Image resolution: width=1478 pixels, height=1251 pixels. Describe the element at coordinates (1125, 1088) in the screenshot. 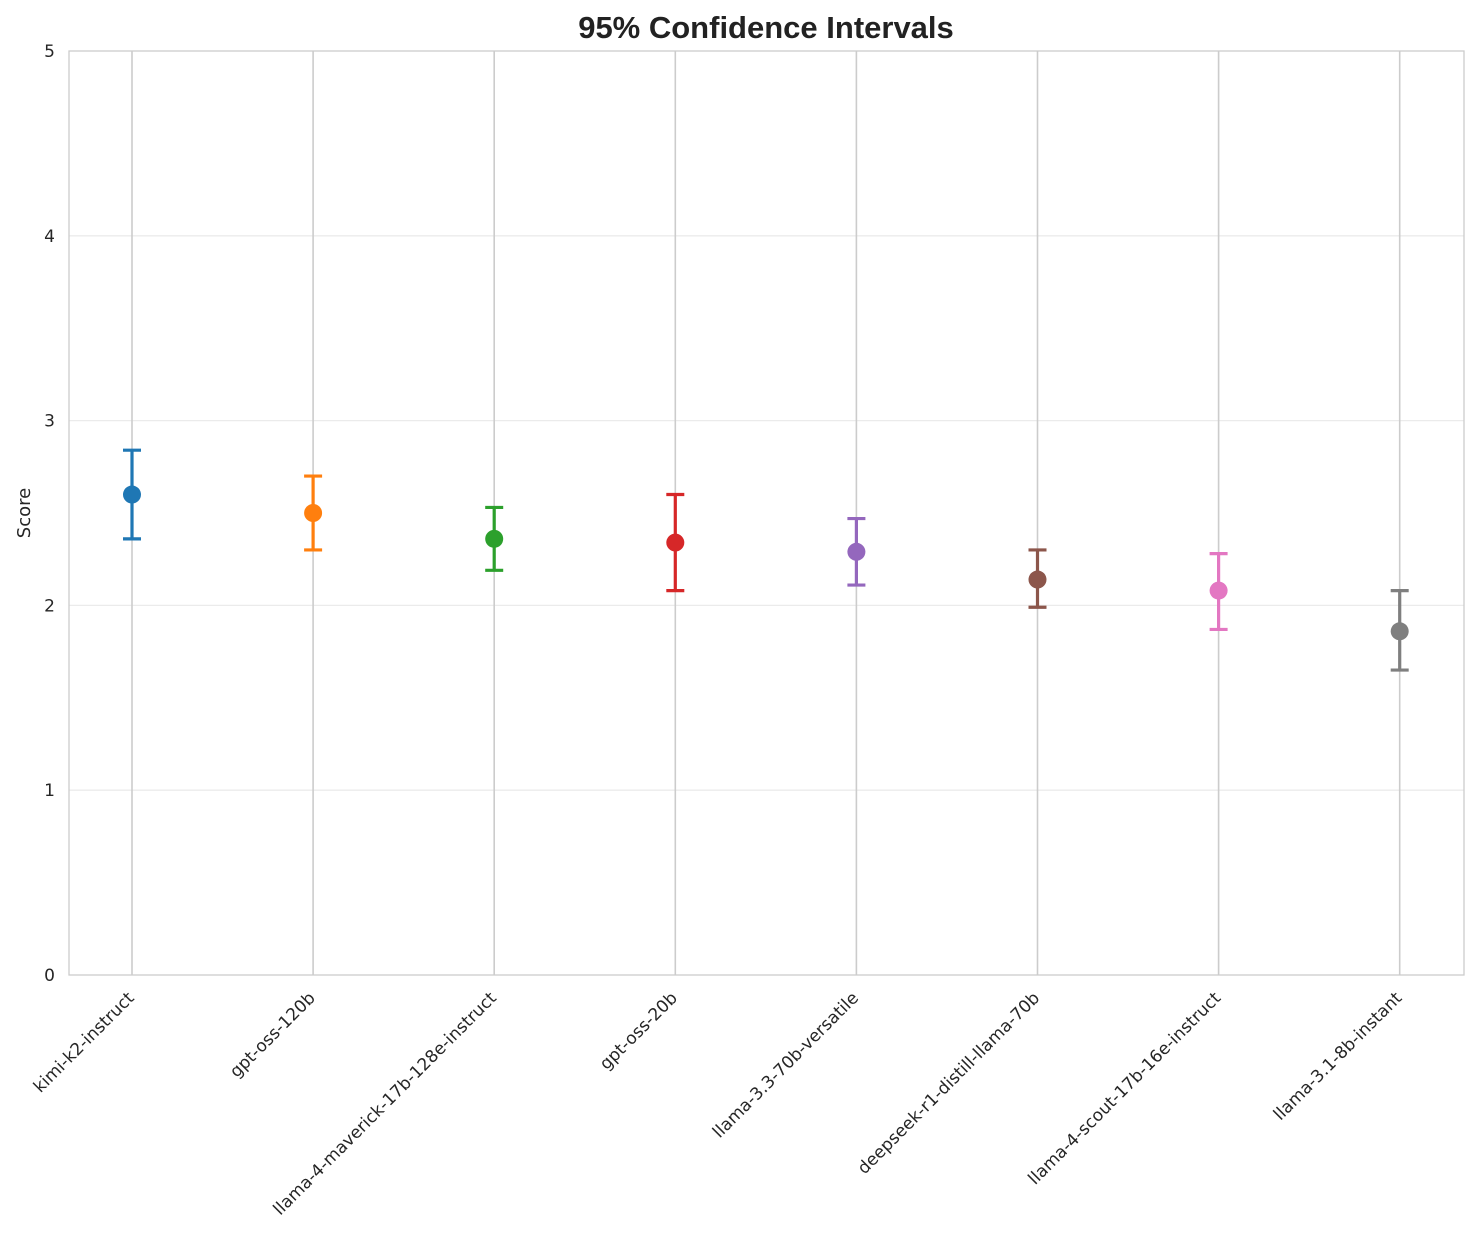

I see `x-tick-label-6: llama-4-scout-17b-16e-instruct` at that location.